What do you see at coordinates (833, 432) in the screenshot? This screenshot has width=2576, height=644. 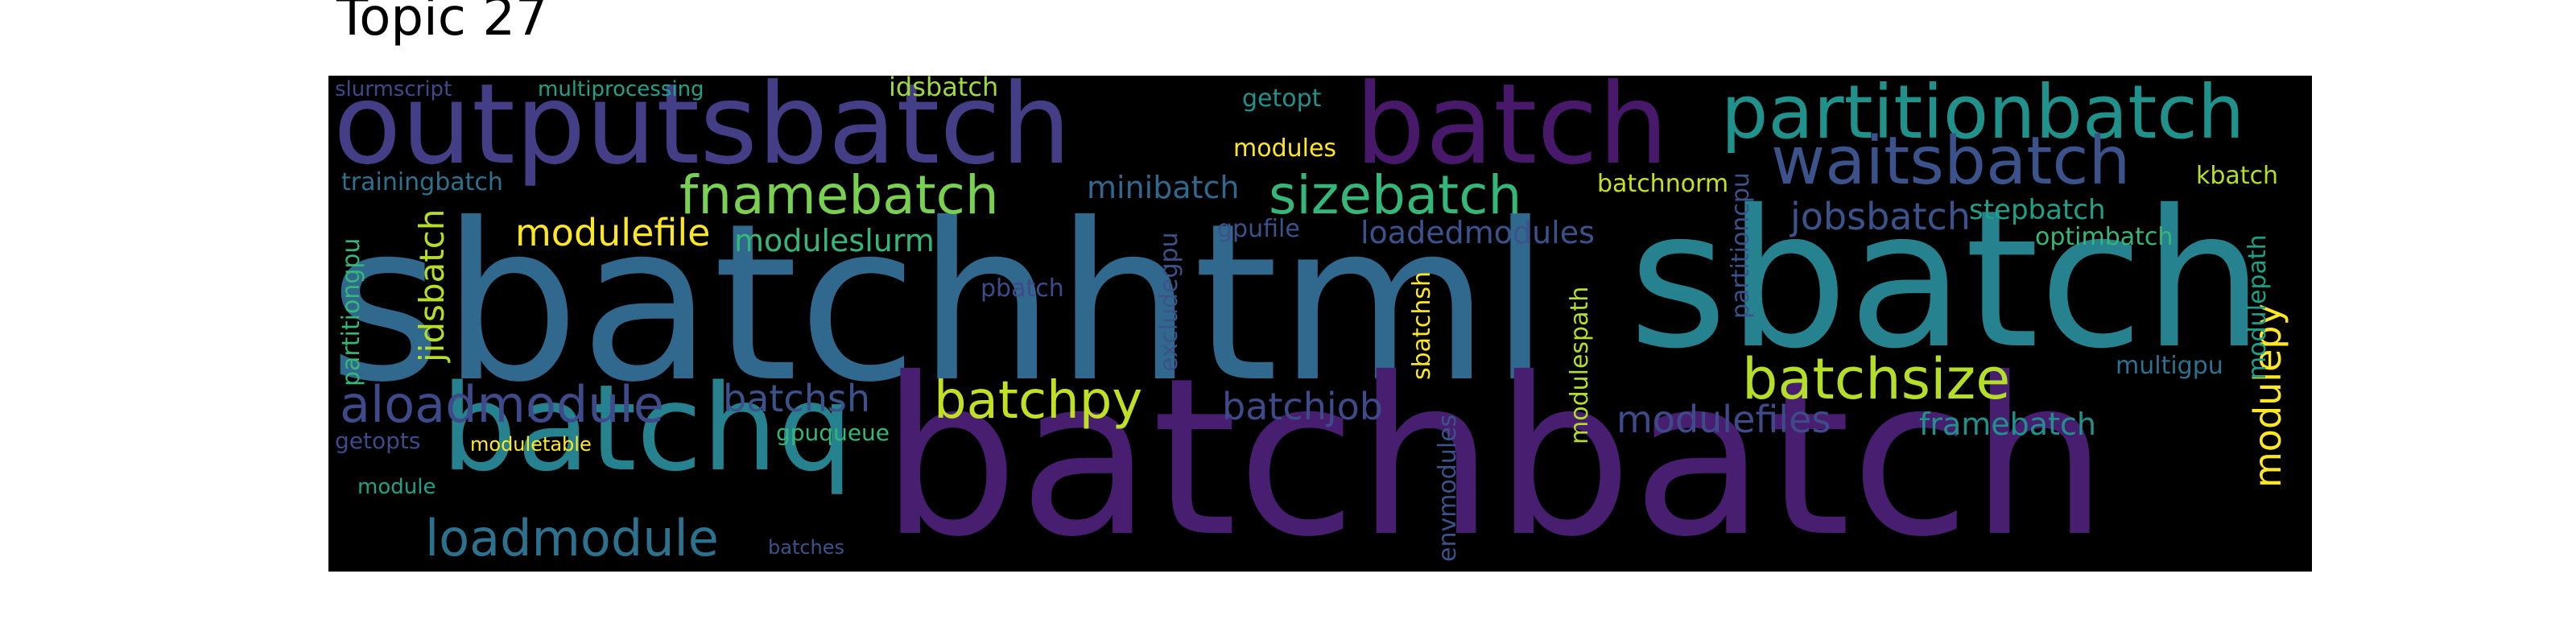 I see `word: gpuqueue` at bounding box center [833, 432].